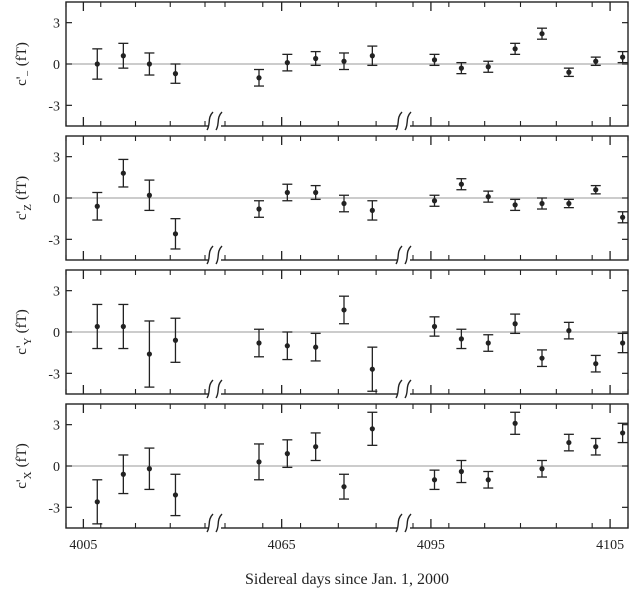  Describe the element at coordinates (83, 545) in the screenshot. I see `x-tick-label: 4005` at that location.